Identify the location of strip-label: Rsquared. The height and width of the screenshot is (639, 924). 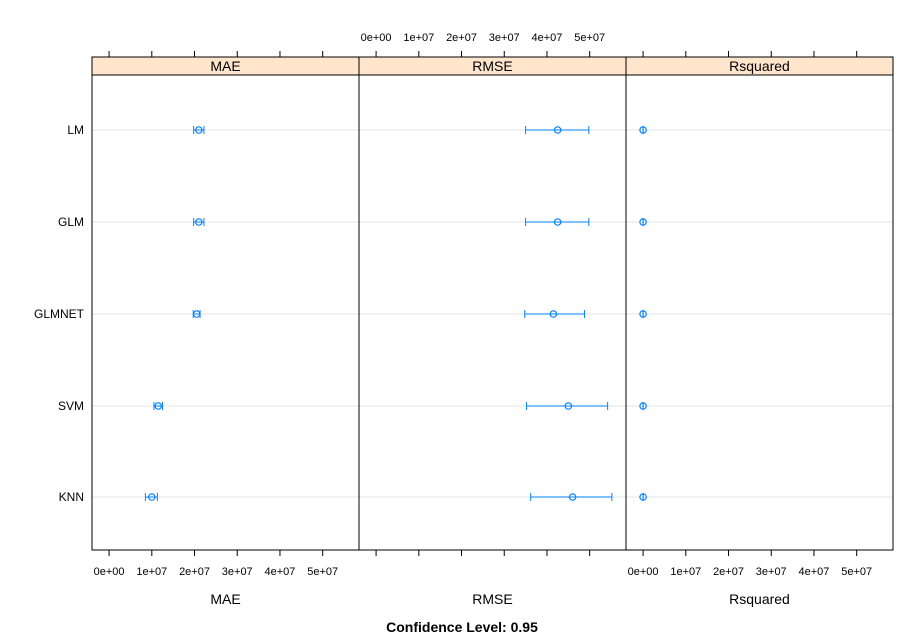
(759, 66).